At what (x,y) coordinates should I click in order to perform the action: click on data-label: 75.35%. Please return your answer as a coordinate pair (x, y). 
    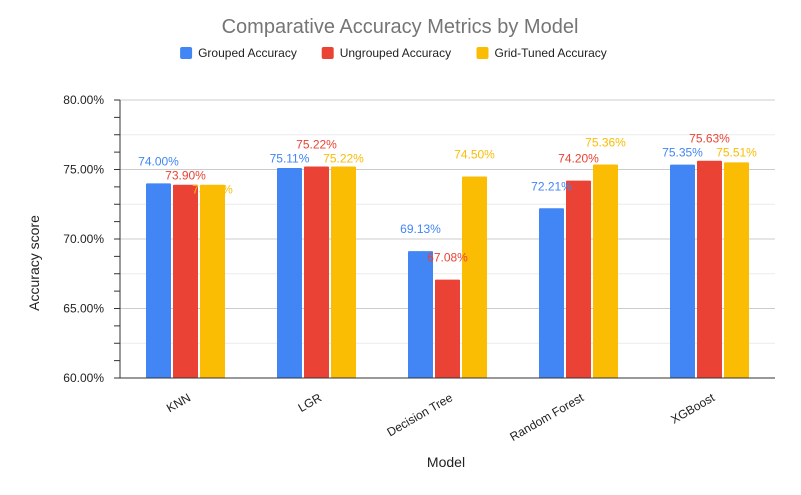
    Looking at the image, I should click on (682, 153).